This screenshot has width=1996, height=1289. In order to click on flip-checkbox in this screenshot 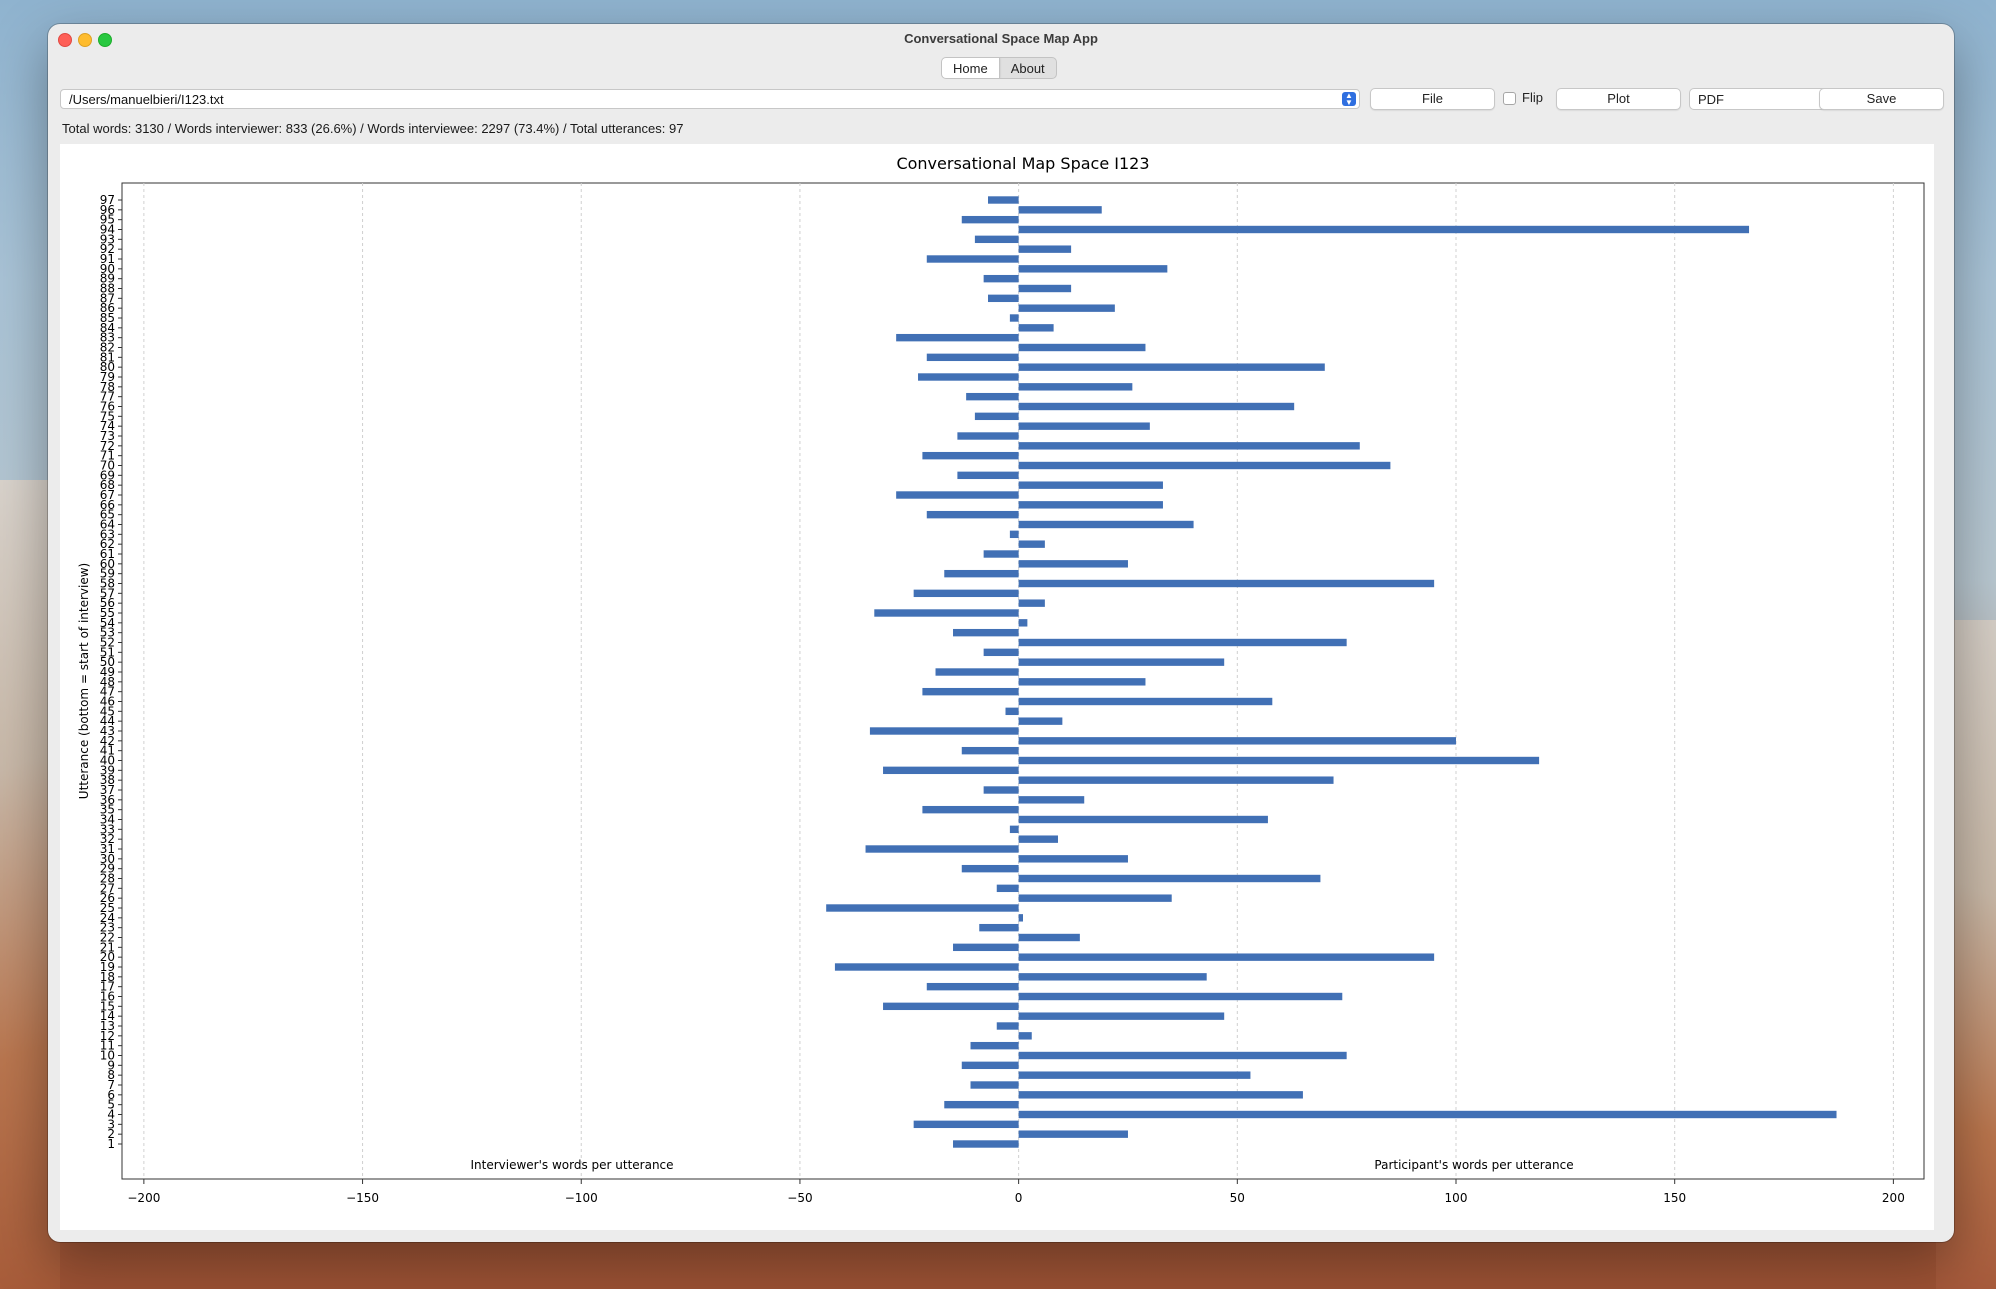, I will do `click(1509, 98)`.